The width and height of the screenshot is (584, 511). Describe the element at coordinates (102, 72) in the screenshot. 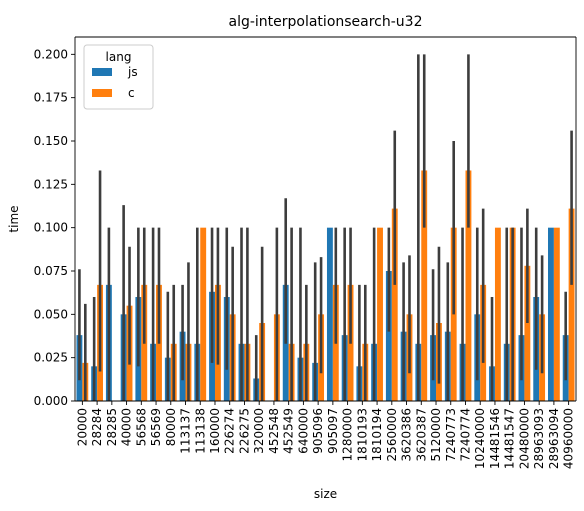

I see `legend-swatch-js` at that location.